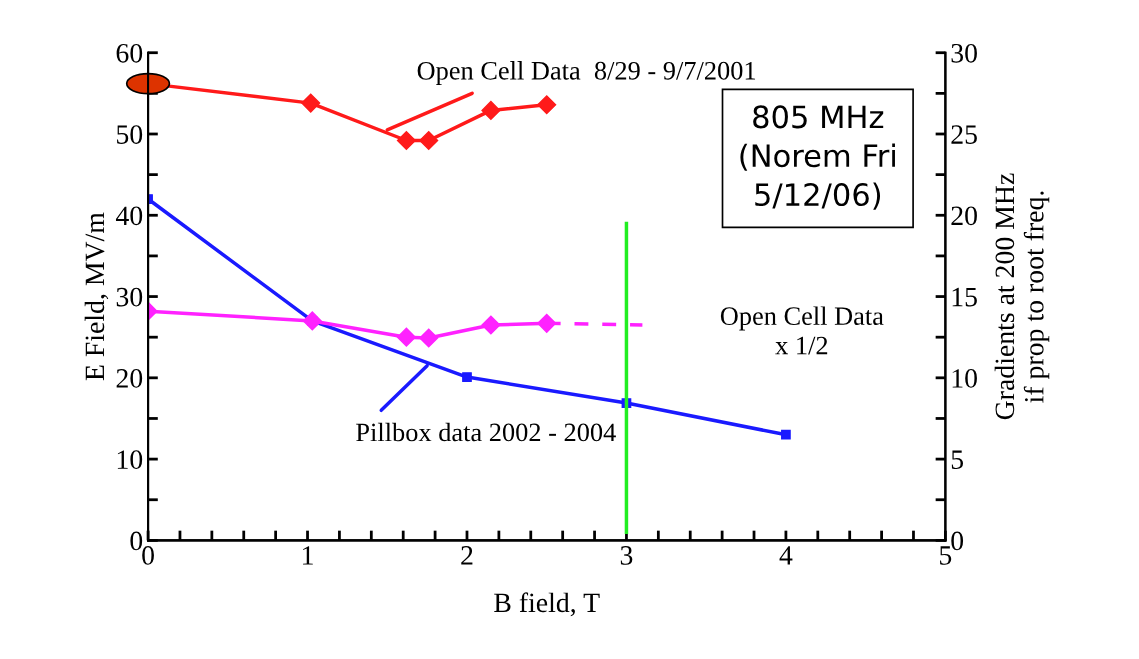 The width and height of the screenshot is (1139, 659). What do you see at coordinates (467, 555) in the screenshot?
I see `x-tick-label: 2` at bounding box center [467, 555].